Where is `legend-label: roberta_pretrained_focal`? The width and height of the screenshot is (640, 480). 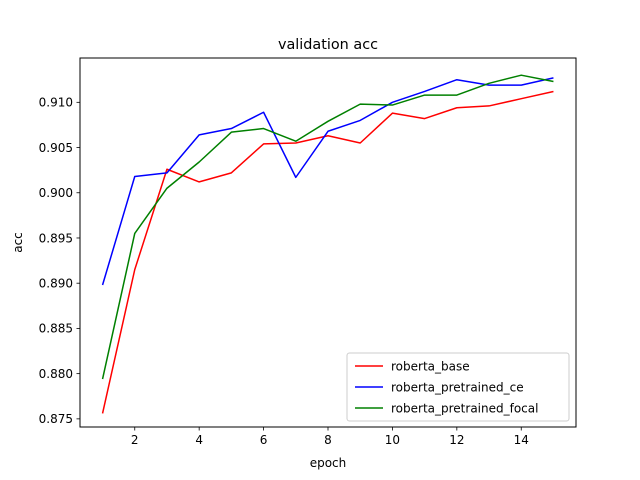 legend-label: roberta_pretrained_focal is located at coordinates (464, 408).